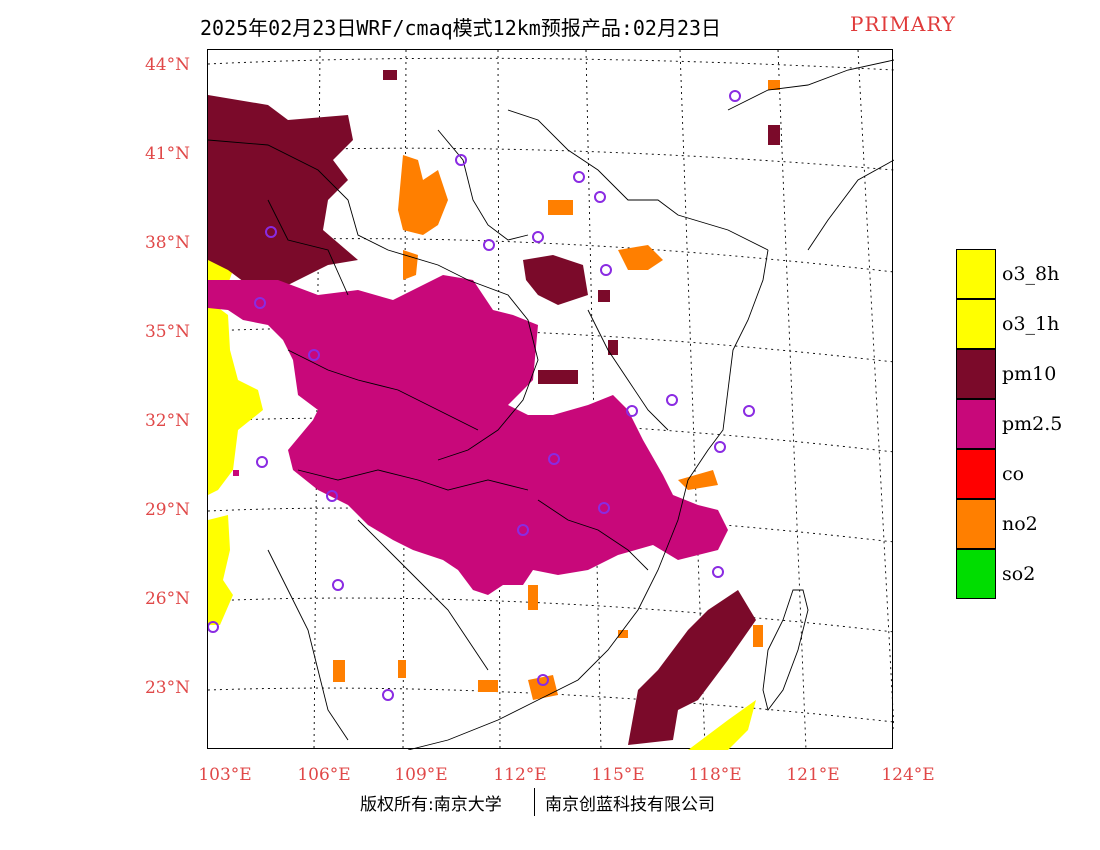  Describe the element at coordinates (461, 28) in the screenshot. I see `map-title: 2025年02月23日WRF/cmaq模式12km预报产品:02月23日` at that location.